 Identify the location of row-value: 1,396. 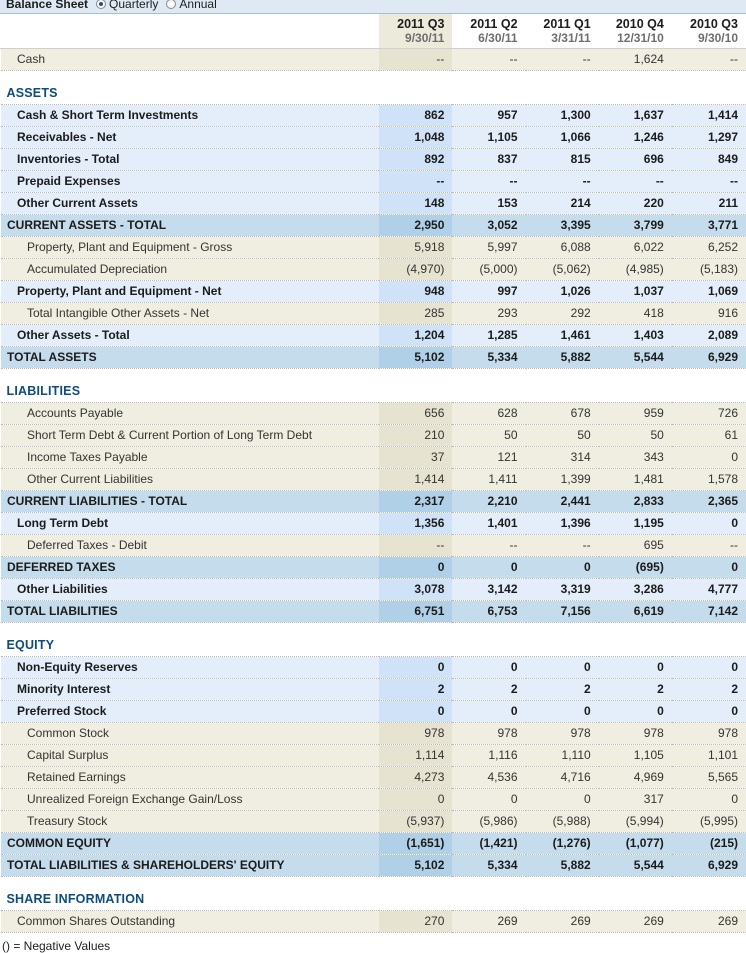
(562, 524).